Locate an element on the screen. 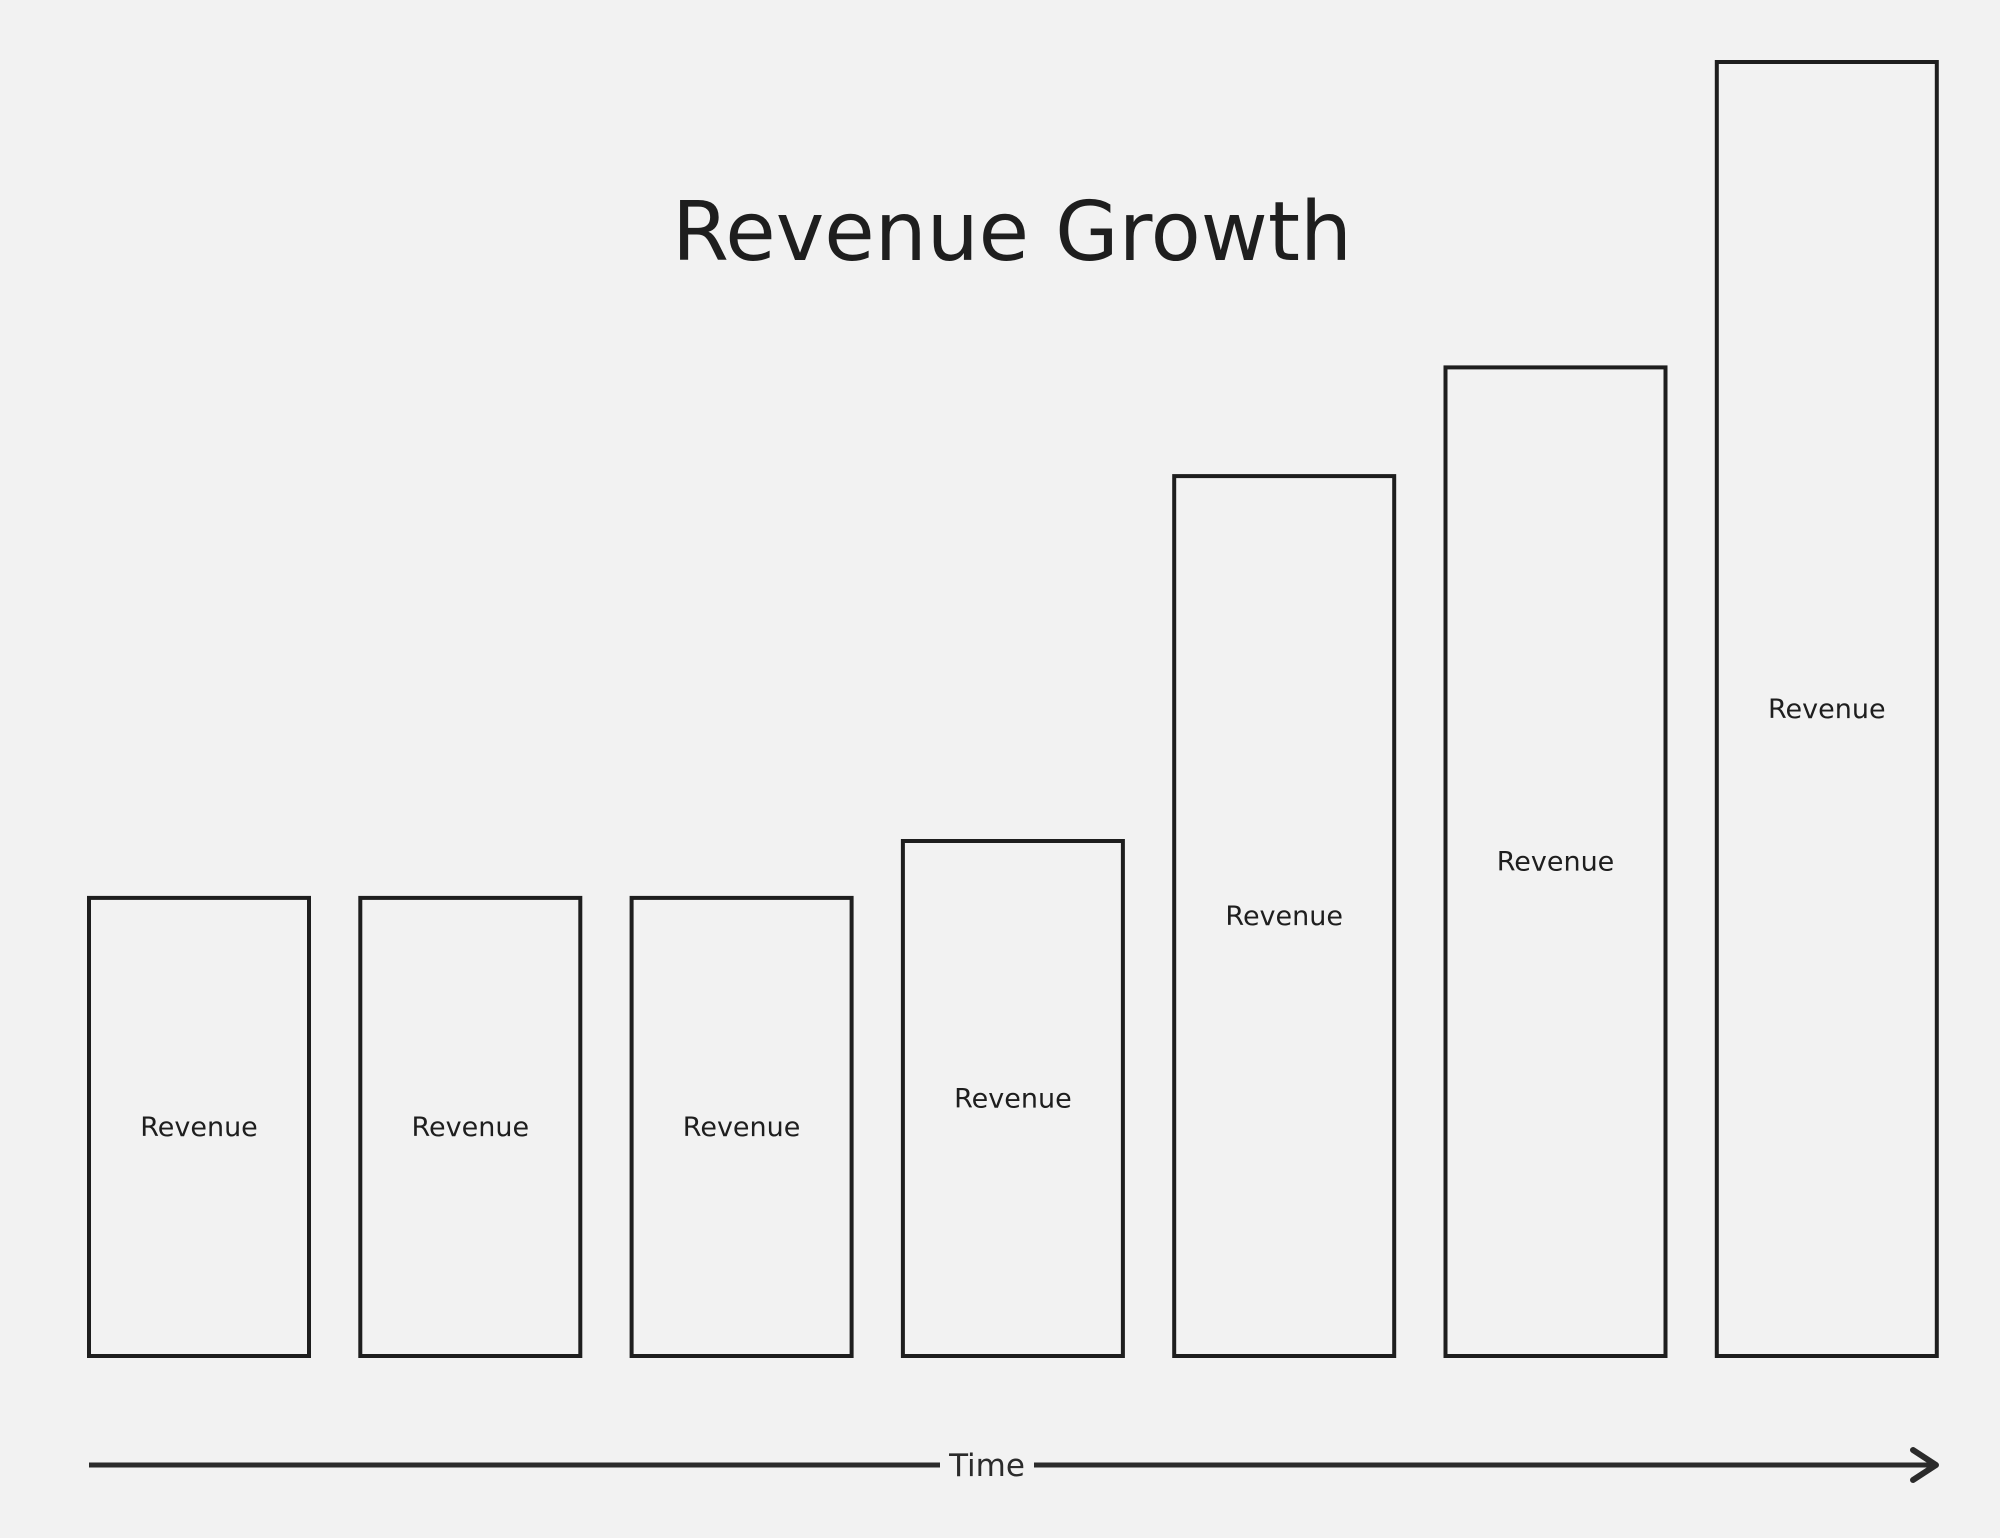 This screenshot has height=1538, width=2000. bar-label-7: Revenue is located at coordinates (1827, 709).